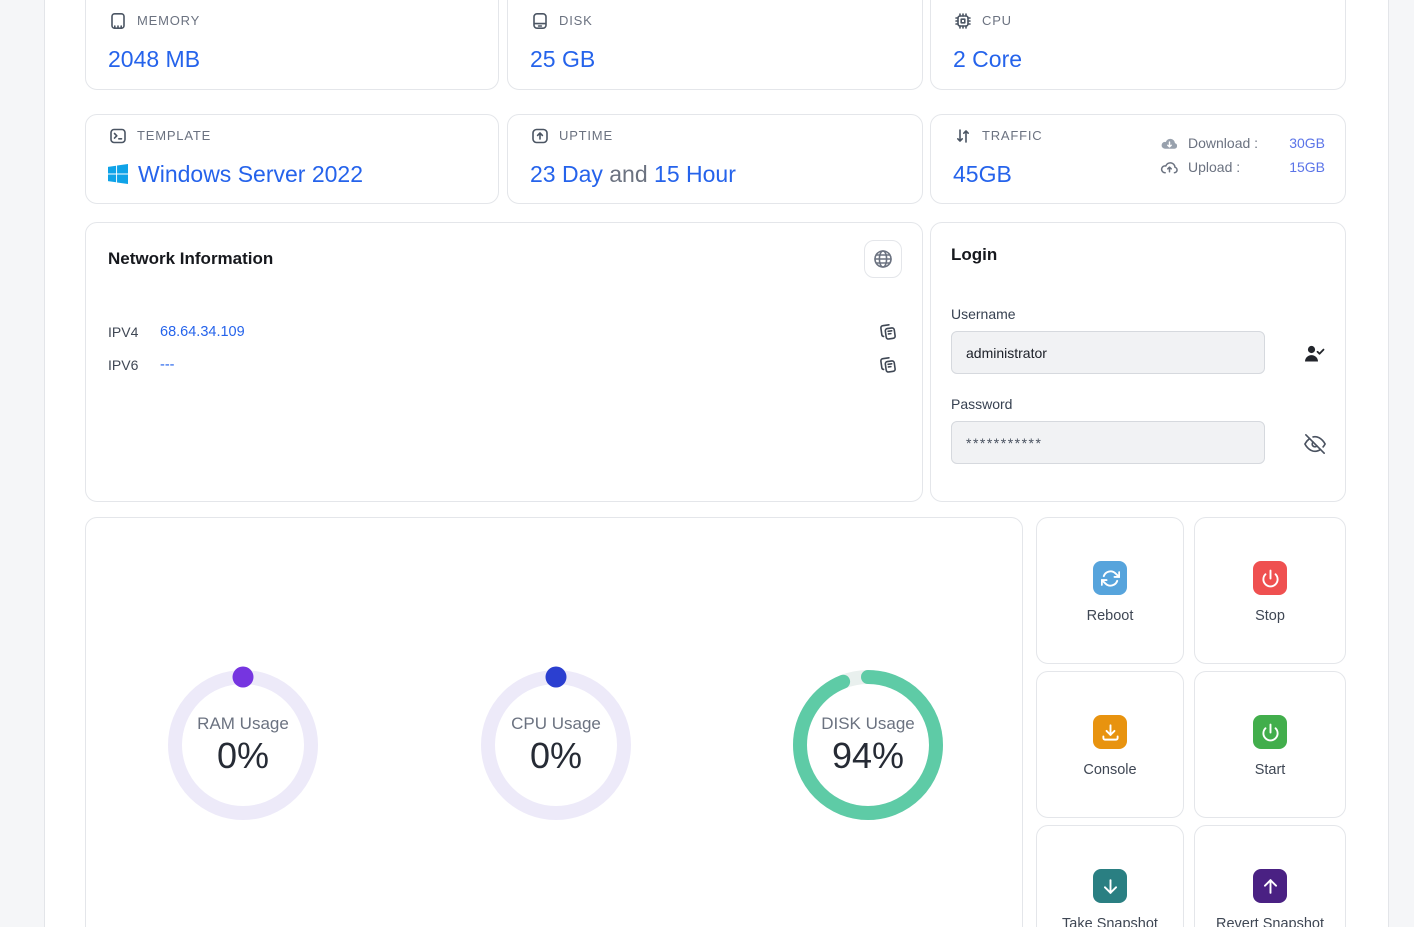  Describe the element at coordinates (1223, 143) in the screenshot. I see `download-label: Download :` at that location.